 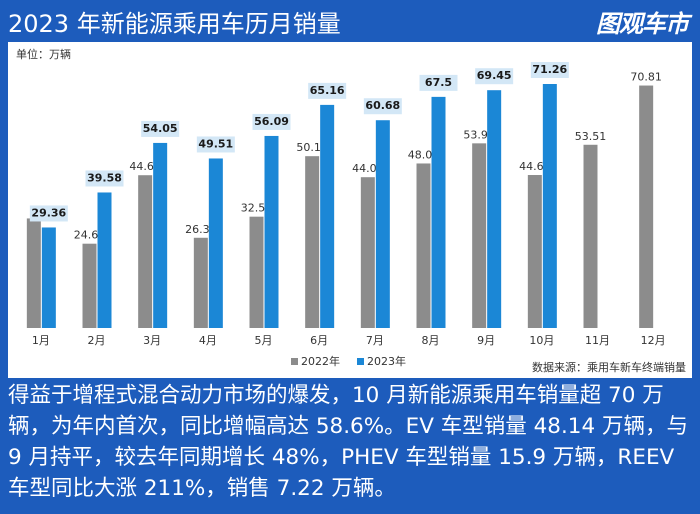 I want to click on value-label: 32.51, so click(x=257, y=208).